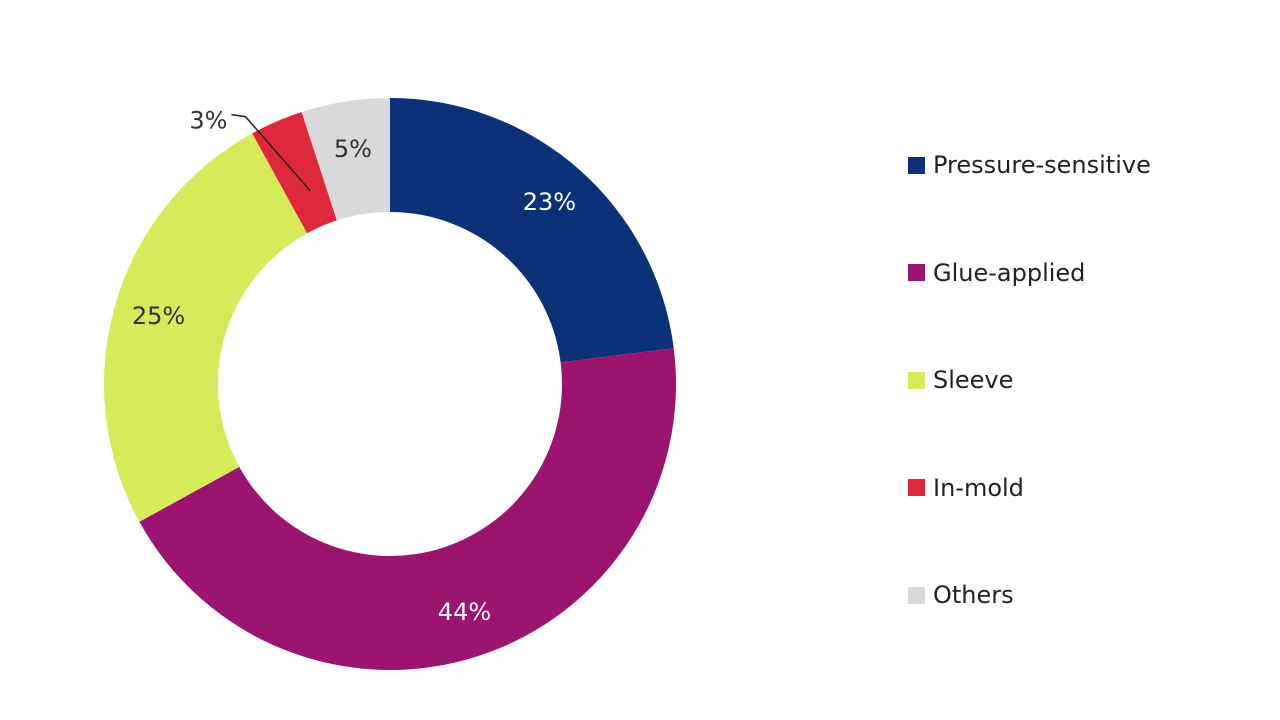 This screenshot has width=1280, height=720. I want to click on legend-item-pressure-sensitive: Pressure-sensitive, so click(1029, 165).